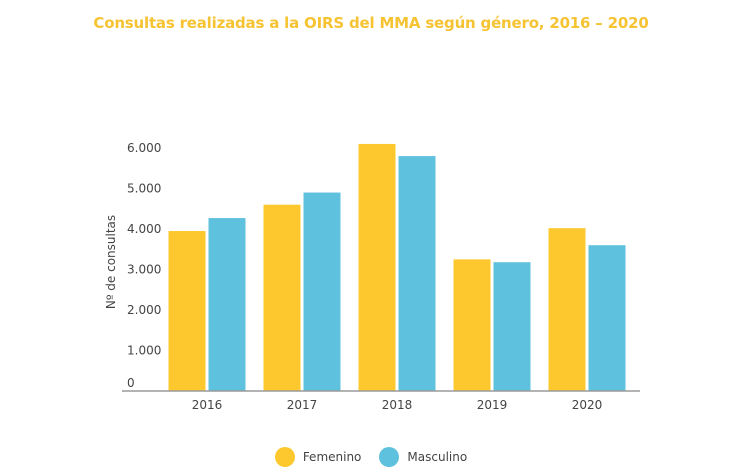 The image size is (742, 476). I want to click on bar-masculino-2019, so click(512, 326).